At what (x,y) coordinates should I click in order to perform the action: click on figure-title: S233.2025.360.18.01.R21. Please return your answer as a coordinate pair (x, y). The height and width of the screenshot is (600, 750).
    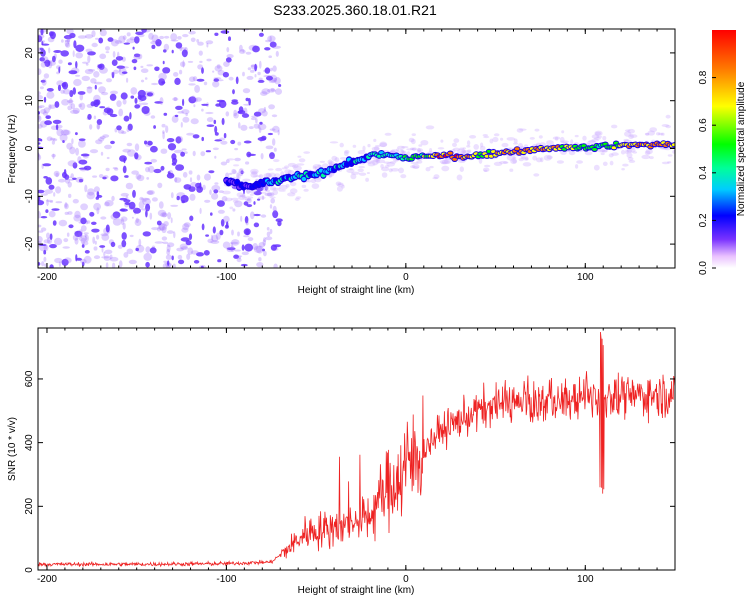
    Looking at the image, I should click on (355, 10).